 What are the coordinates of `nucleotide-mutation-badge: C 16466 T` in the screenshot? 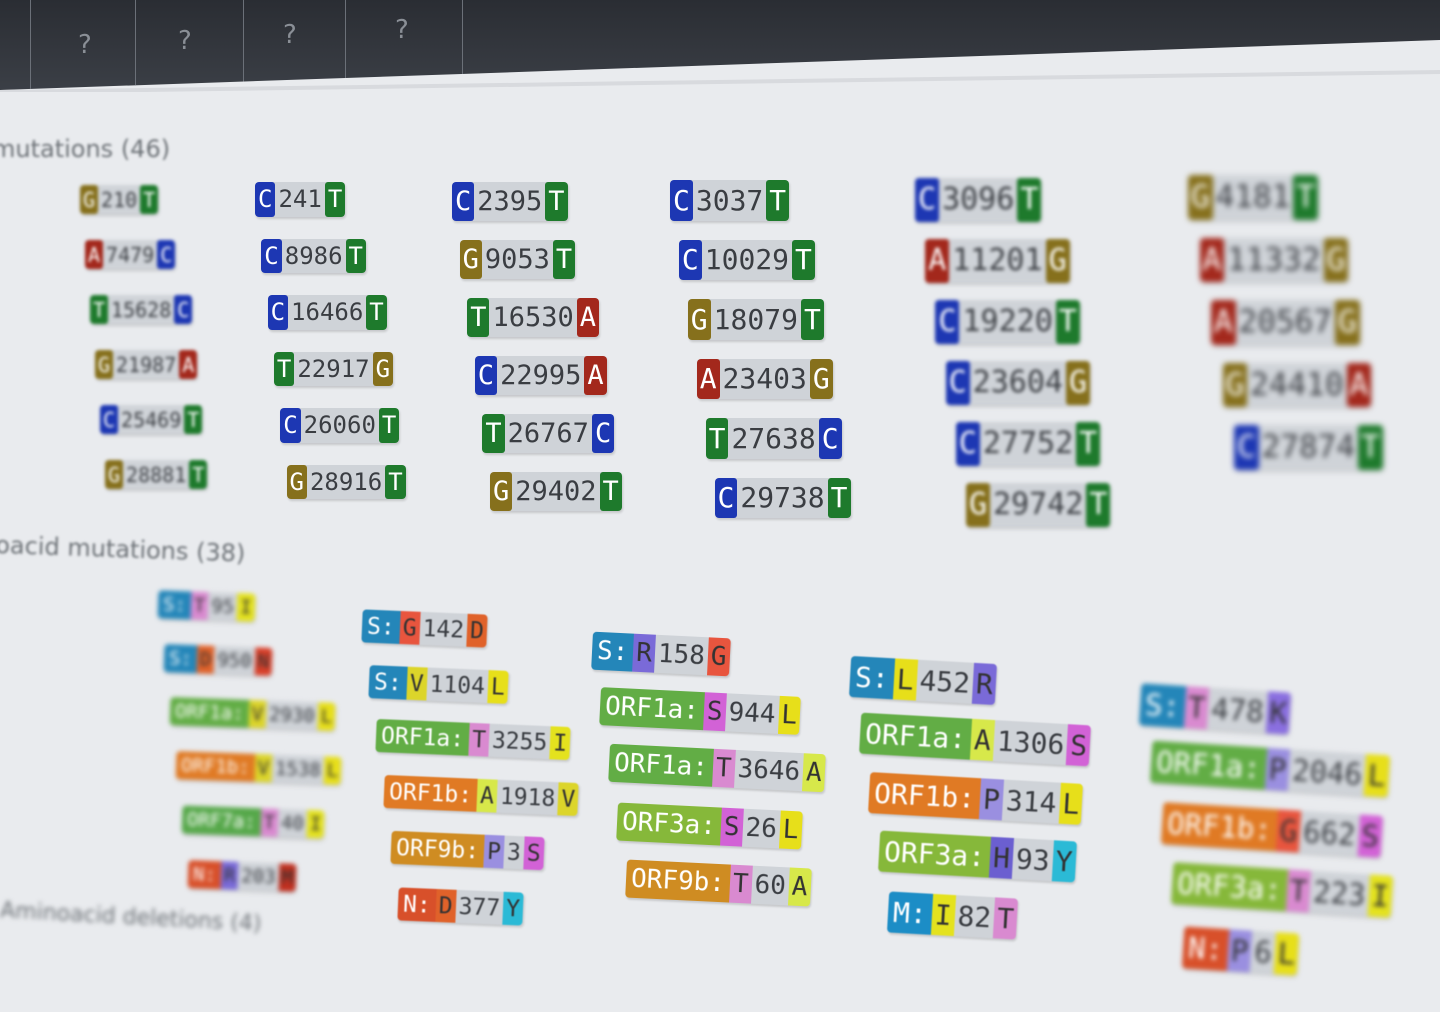 It's located at (327, 312).